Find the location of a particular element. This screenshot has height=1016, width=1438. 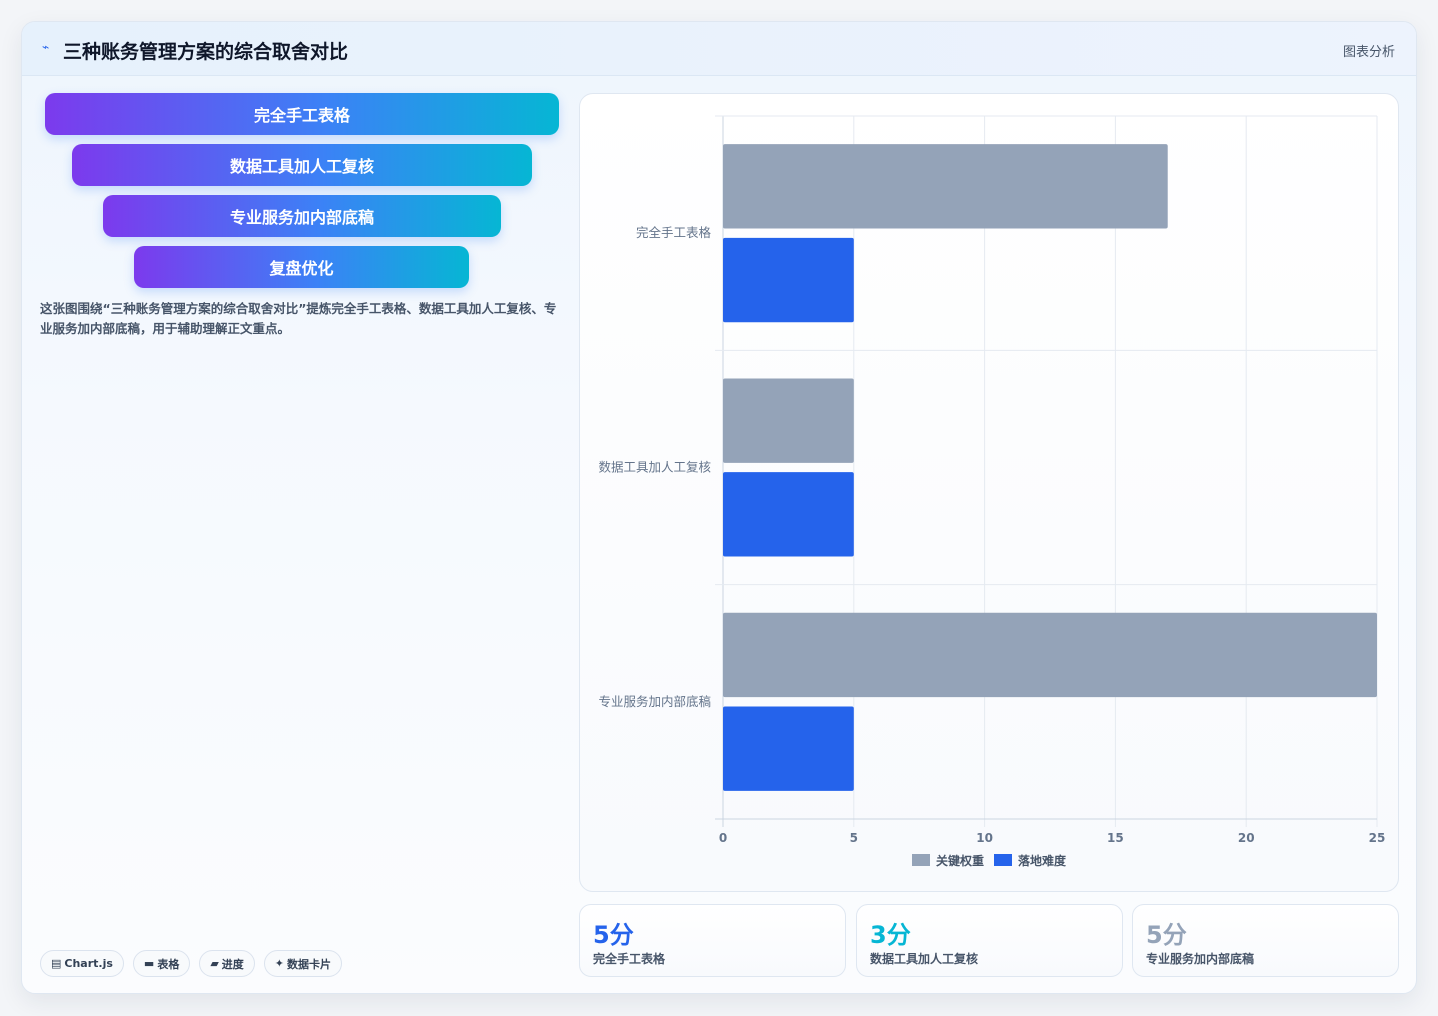

stat-card-3: 5分 专业服务加内部底稿 is located at coordinates (1265, 940).